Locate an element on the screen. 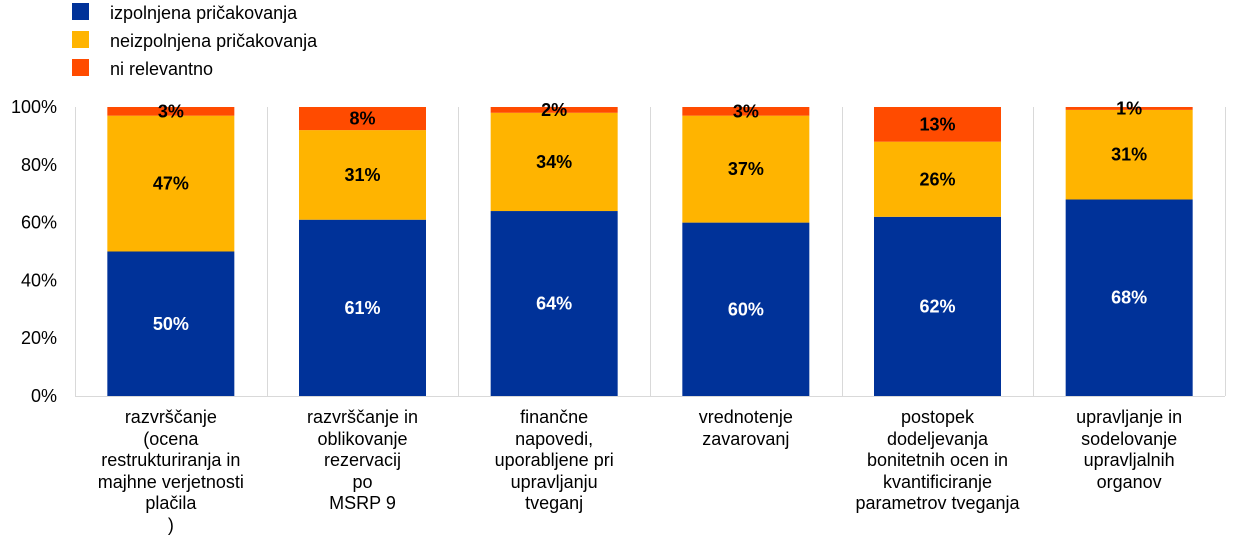  y-tick-label: 80% is located at coordinates (39, 165).